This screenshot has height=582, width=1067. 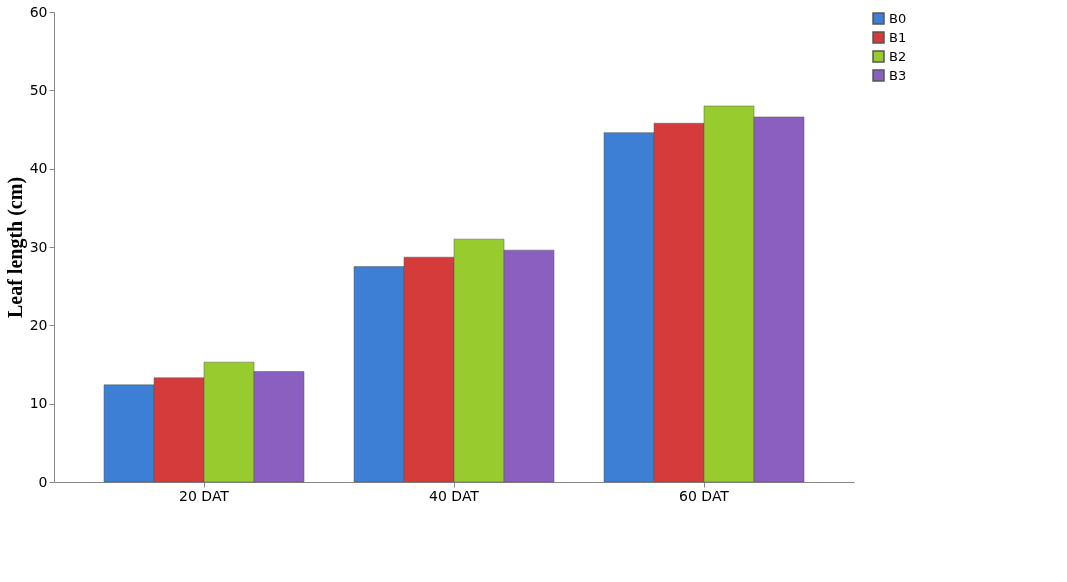 What do you see at coordinates (38, 11) in the screenshot?
I see `y-tick-label: 60` at bounding box center [38, 11].